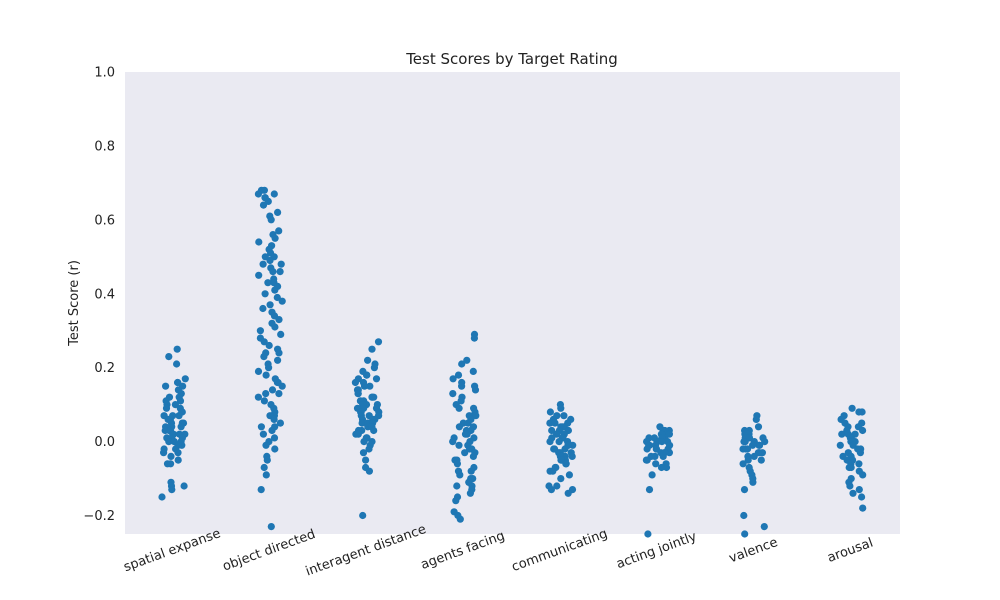  What do you see at coordinates (656, 550) in the screenshot?
I see `x-tick-label: acting jointly` at bounding box center [656, 550].